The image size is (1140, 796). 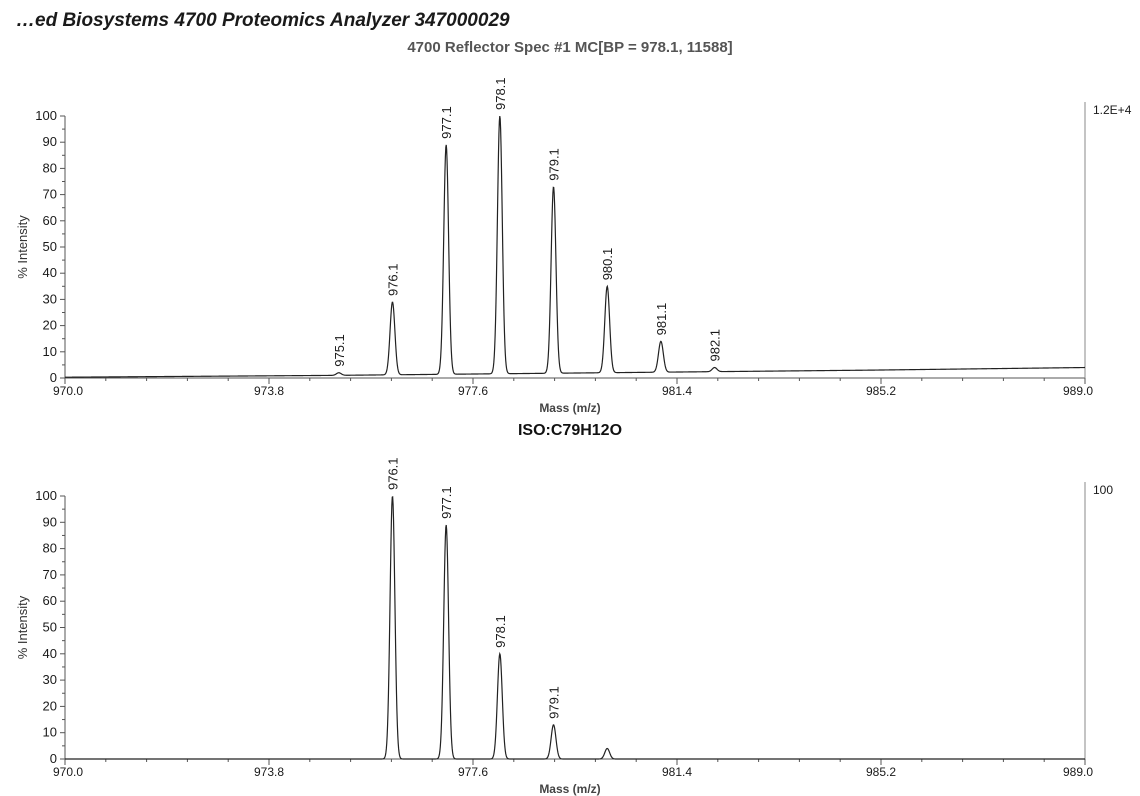 What do you see at coordinates (715, 345) in the screenshot?
I see `peak-label: 982.1` at bounding box center [715, 345].